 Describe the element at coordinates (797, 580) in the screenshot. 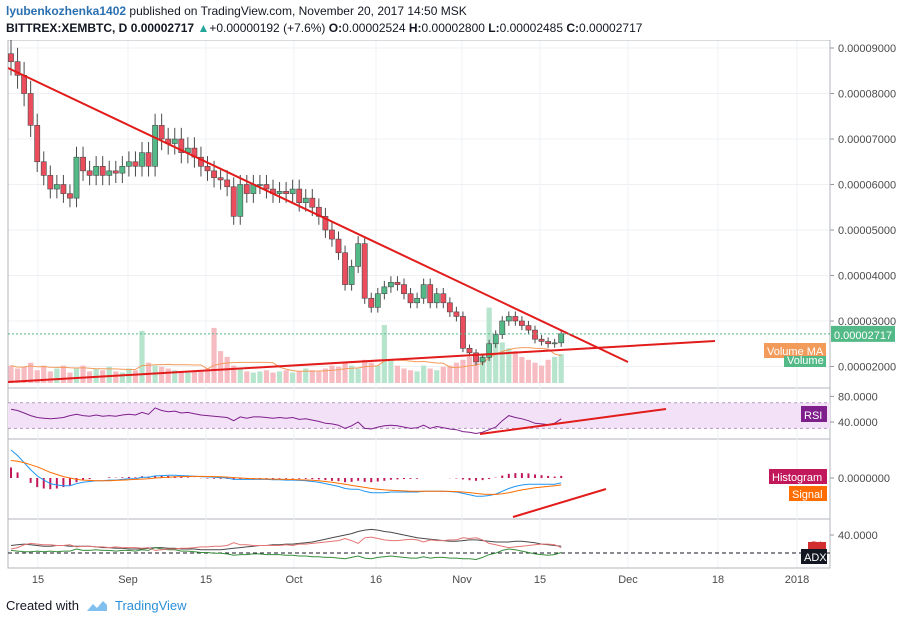

I see `time-tick-label: 2018` at that location.